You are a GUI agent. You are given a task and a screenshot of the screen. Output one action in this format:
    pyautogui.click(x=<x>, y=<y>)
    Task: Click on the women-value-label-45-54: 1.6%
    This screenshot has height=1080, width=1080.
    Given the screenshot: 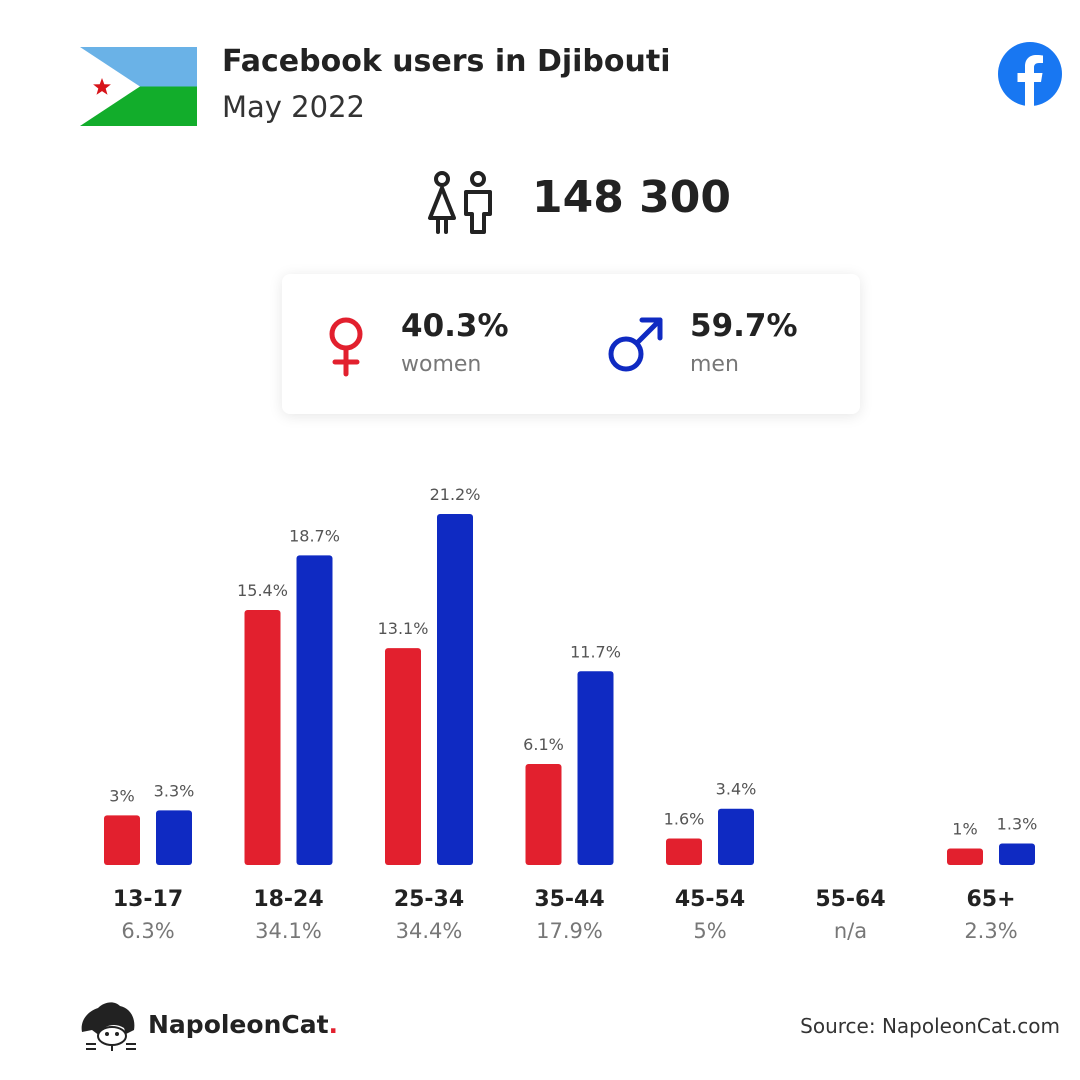 What is the action you would take?
    pyautogui.click(x=684, y=819)
    